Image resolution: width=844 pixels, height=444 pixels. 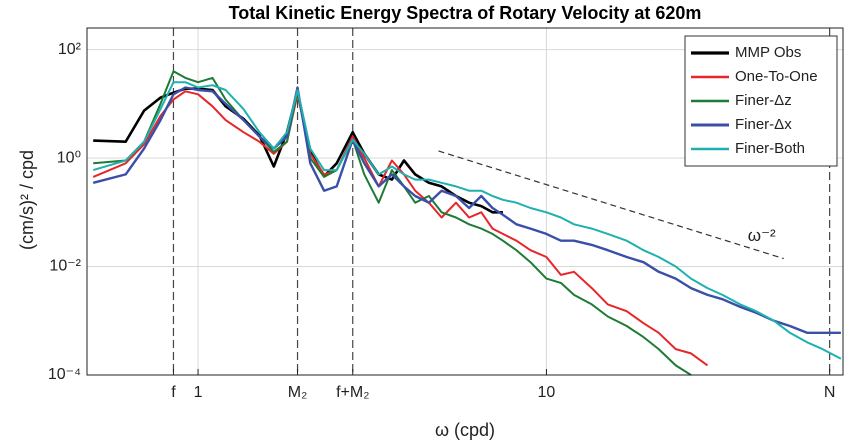 What do you see at coordinates (776, 76) in the screenshot?
I see `legend-label: One-To-One` at bounding box center [776, 76].